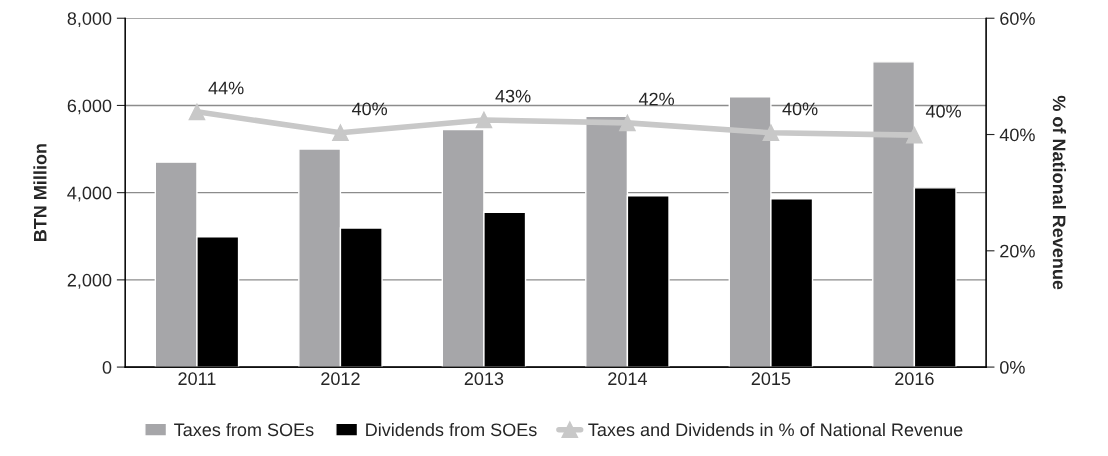 This screenshot has width=1108, height=456. What do you see at coordinates (513, 96) in the screenshot?
I see `data-label: 43%` at bounding box center [513, 96].